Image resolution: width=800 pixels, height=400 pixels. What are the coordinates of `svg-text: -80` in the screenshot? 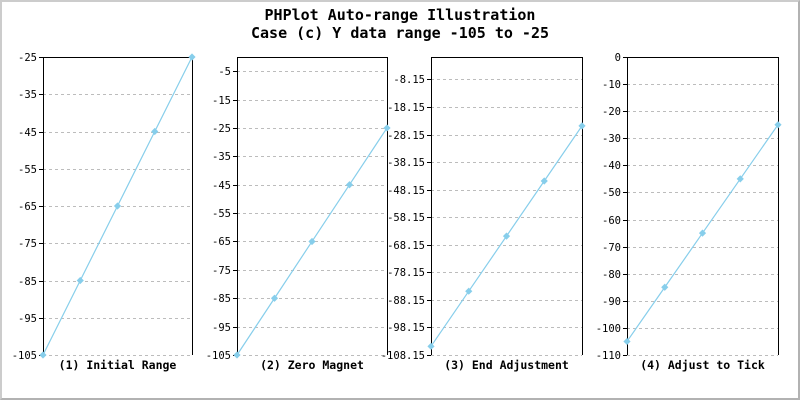 It's located at (611, 275).